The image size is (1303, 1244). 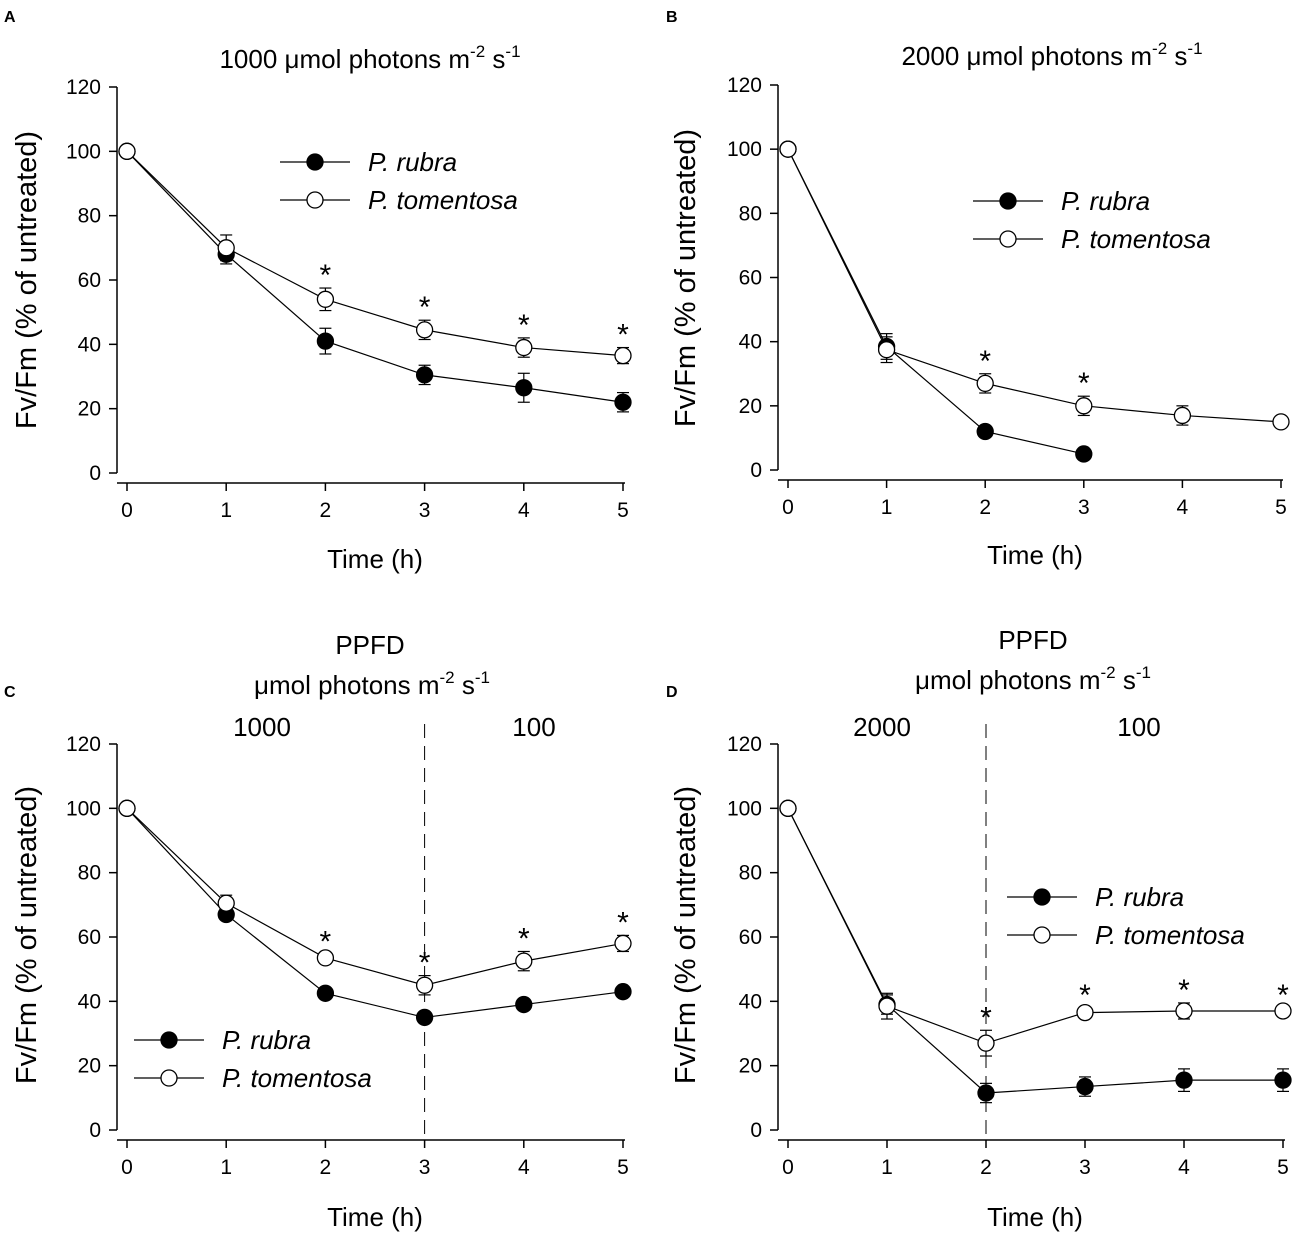 What do you see at coordinates (95, 473) in the screenshot?
I see `panel-a-y-tick-label: 0` at bounding box center [95, 473].